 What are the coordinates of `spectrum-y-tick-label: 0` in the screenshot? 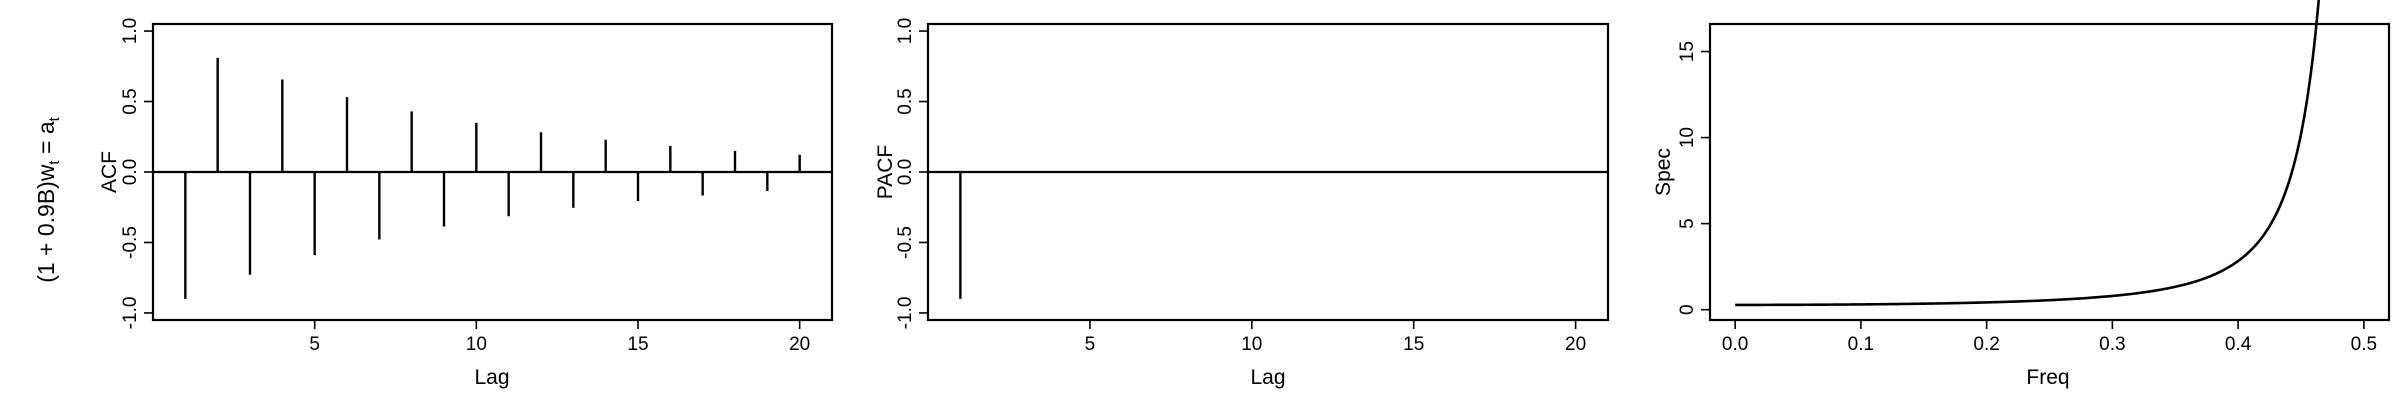 It's located at (1687, 309).